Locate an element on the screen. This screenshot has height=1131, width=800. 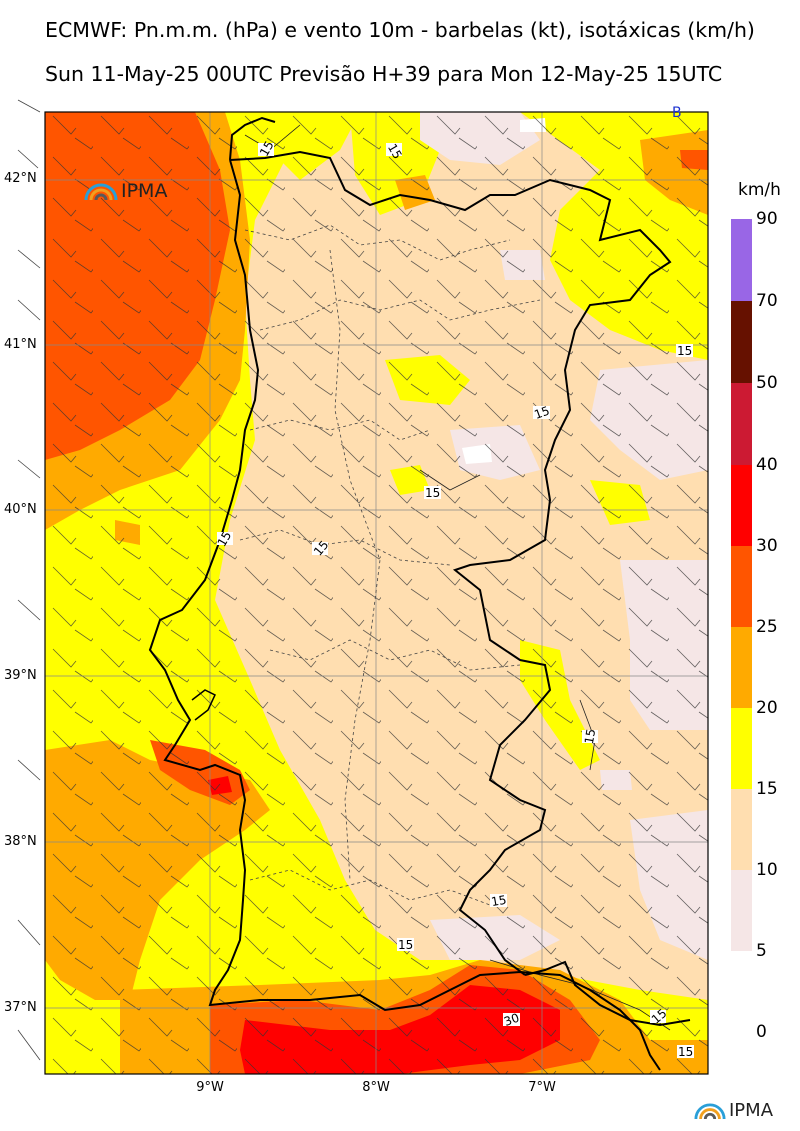
ipma-logo: IPMA is located at coordinates (125, 191).